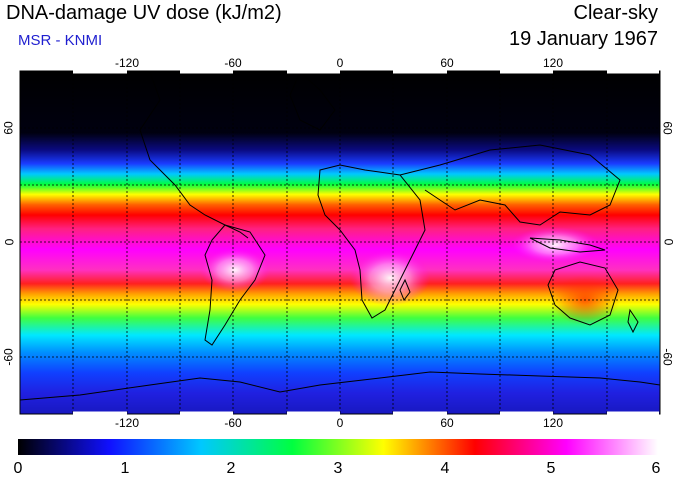 The image size is (678, 480). What do you see at coordinates (615, 13) in the screenshot?
I see `sky-condition-label: Clear-sky` at bounding box center [615, 13].